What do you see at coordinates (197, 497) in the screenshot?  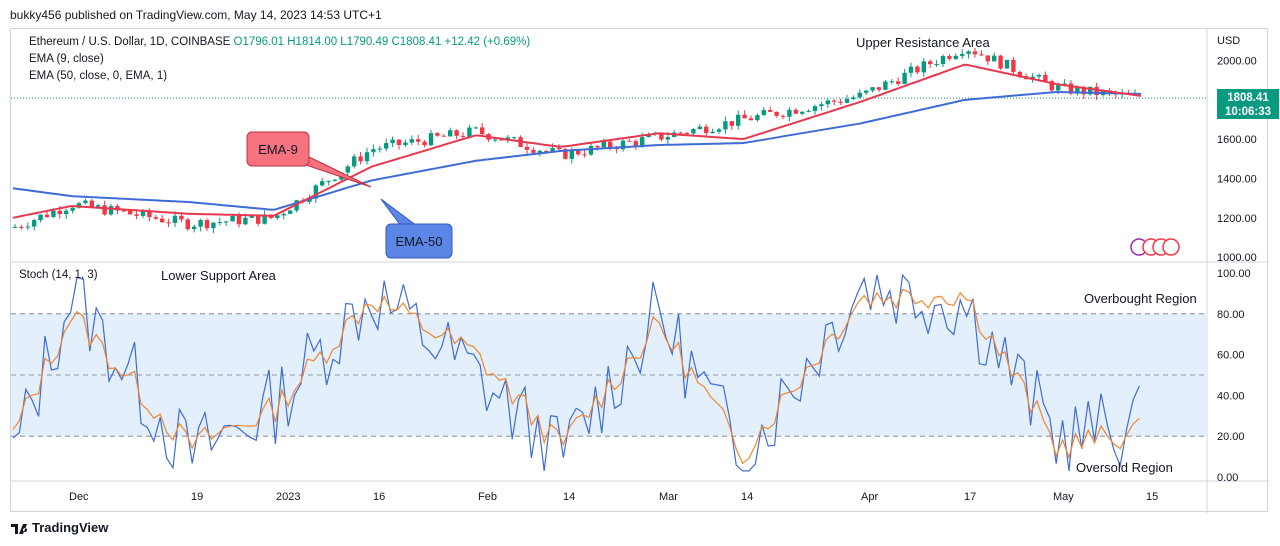 I see `time-tick-label: 19` at bounding box center [197, 497].